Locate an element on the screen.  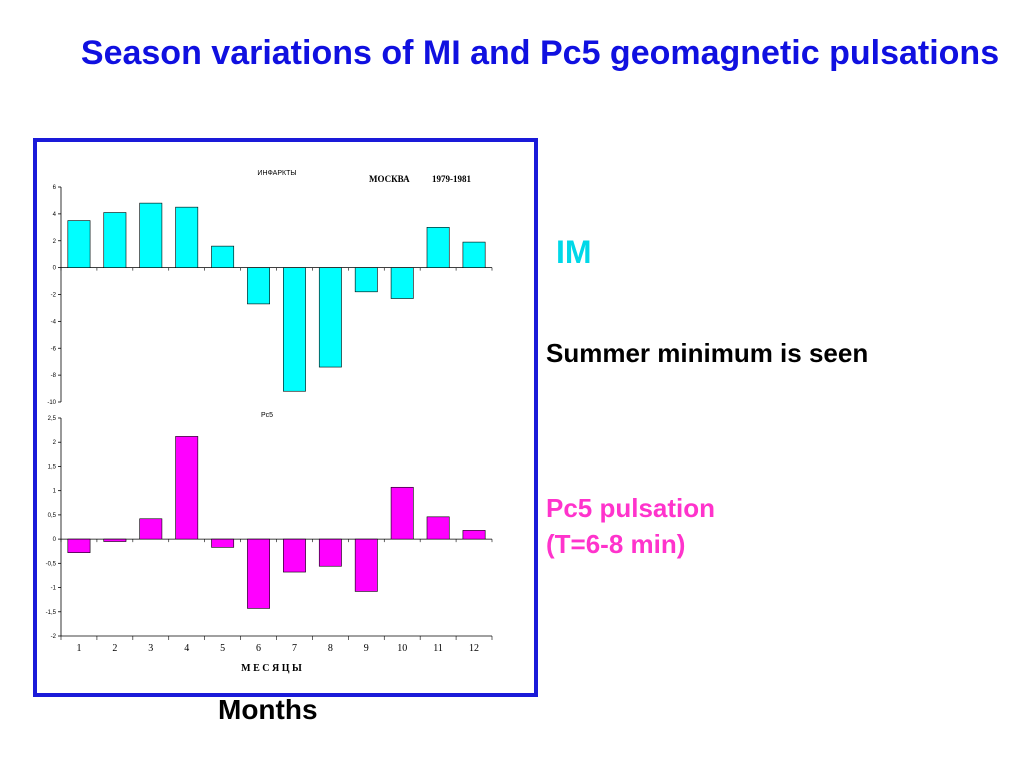
pc5-x-axis-title: М Е С Я Ц Ы is located at coordinates (271, 668).